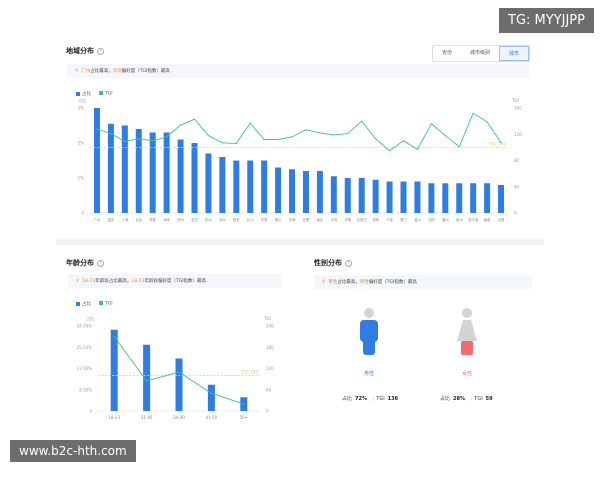 Image resolution: width=600 pixels, height=480 pixels. I want to click on x-tick-label: 宁波, so click(389, 219).